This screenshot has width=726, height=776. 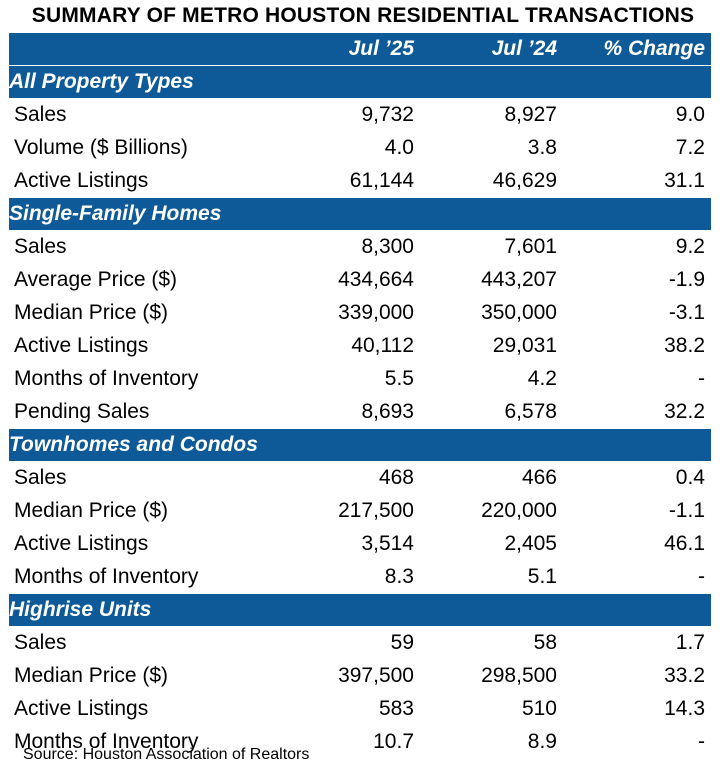 What do you see at coordinates (348, 511) in the screenshot?
I see `value-jul-25: 217,500` at bounding box center [348, 511].